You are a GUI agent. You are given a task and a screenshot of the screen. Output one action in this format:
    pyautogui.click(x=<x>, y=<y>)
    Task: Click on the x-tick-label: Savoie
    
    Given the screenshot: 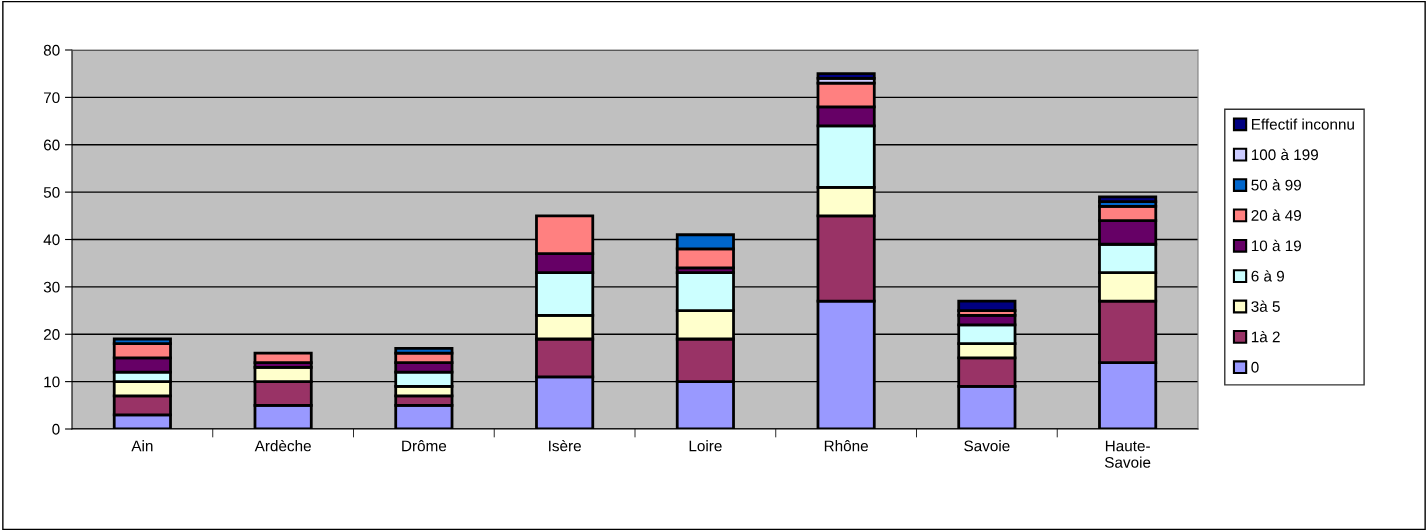 What is the action you would take?
    pyautogui.click(x=987, y=446)
    